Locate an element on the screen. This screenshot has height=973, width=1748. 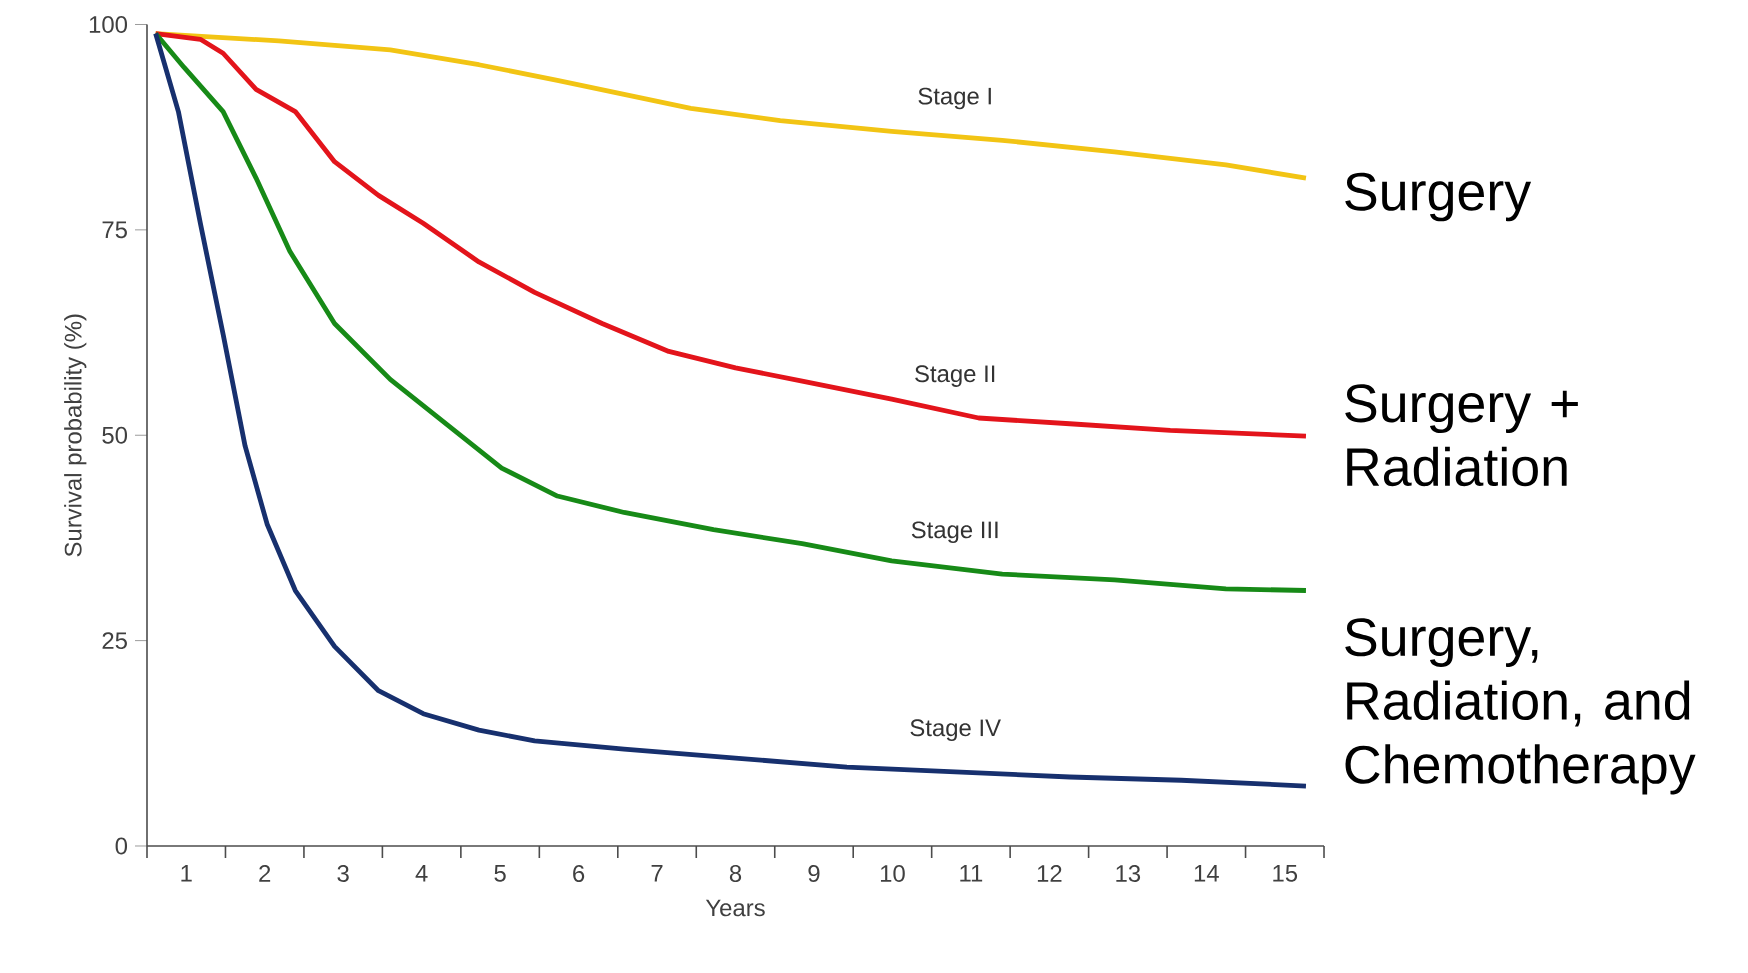
text: Surgery, Radiation, and Chemotherapy is located at coordinates (1520, 706).